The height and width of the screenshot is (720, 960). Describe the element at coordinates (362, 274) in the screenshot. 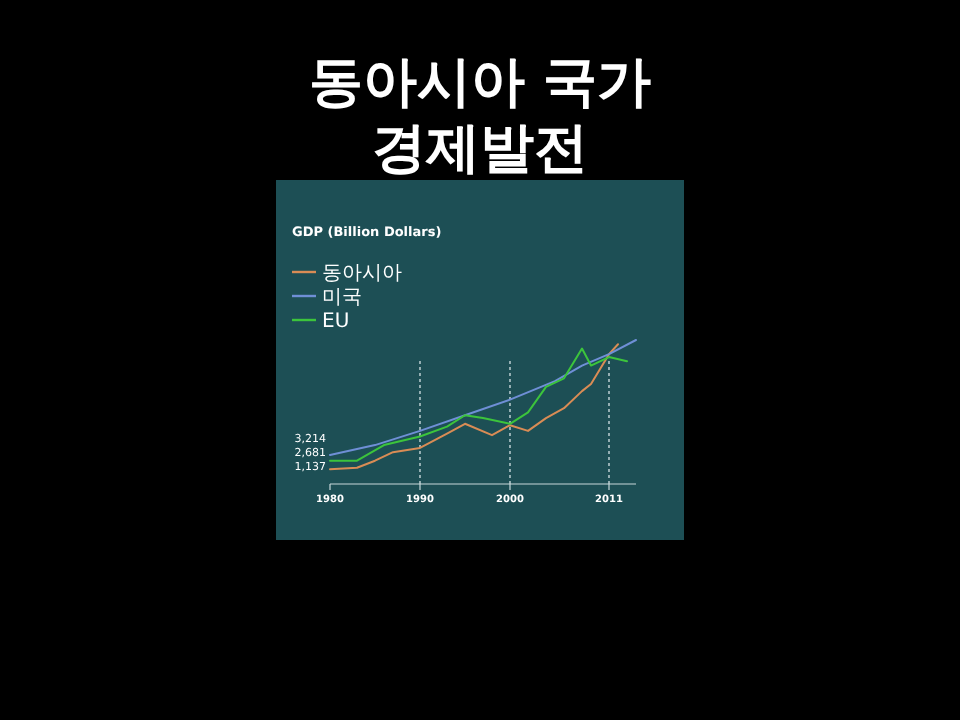

I see `legend-label: 동아시아` at that location.